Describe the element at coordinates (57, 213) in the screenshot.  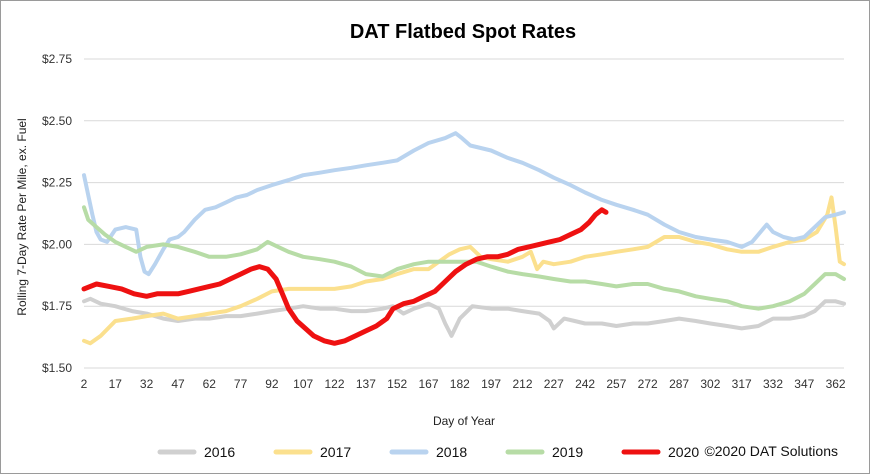
I see `y-tick-labels: $1.50 $1.75 $2.00 $2.25 $2.50 $2.75` at that location.